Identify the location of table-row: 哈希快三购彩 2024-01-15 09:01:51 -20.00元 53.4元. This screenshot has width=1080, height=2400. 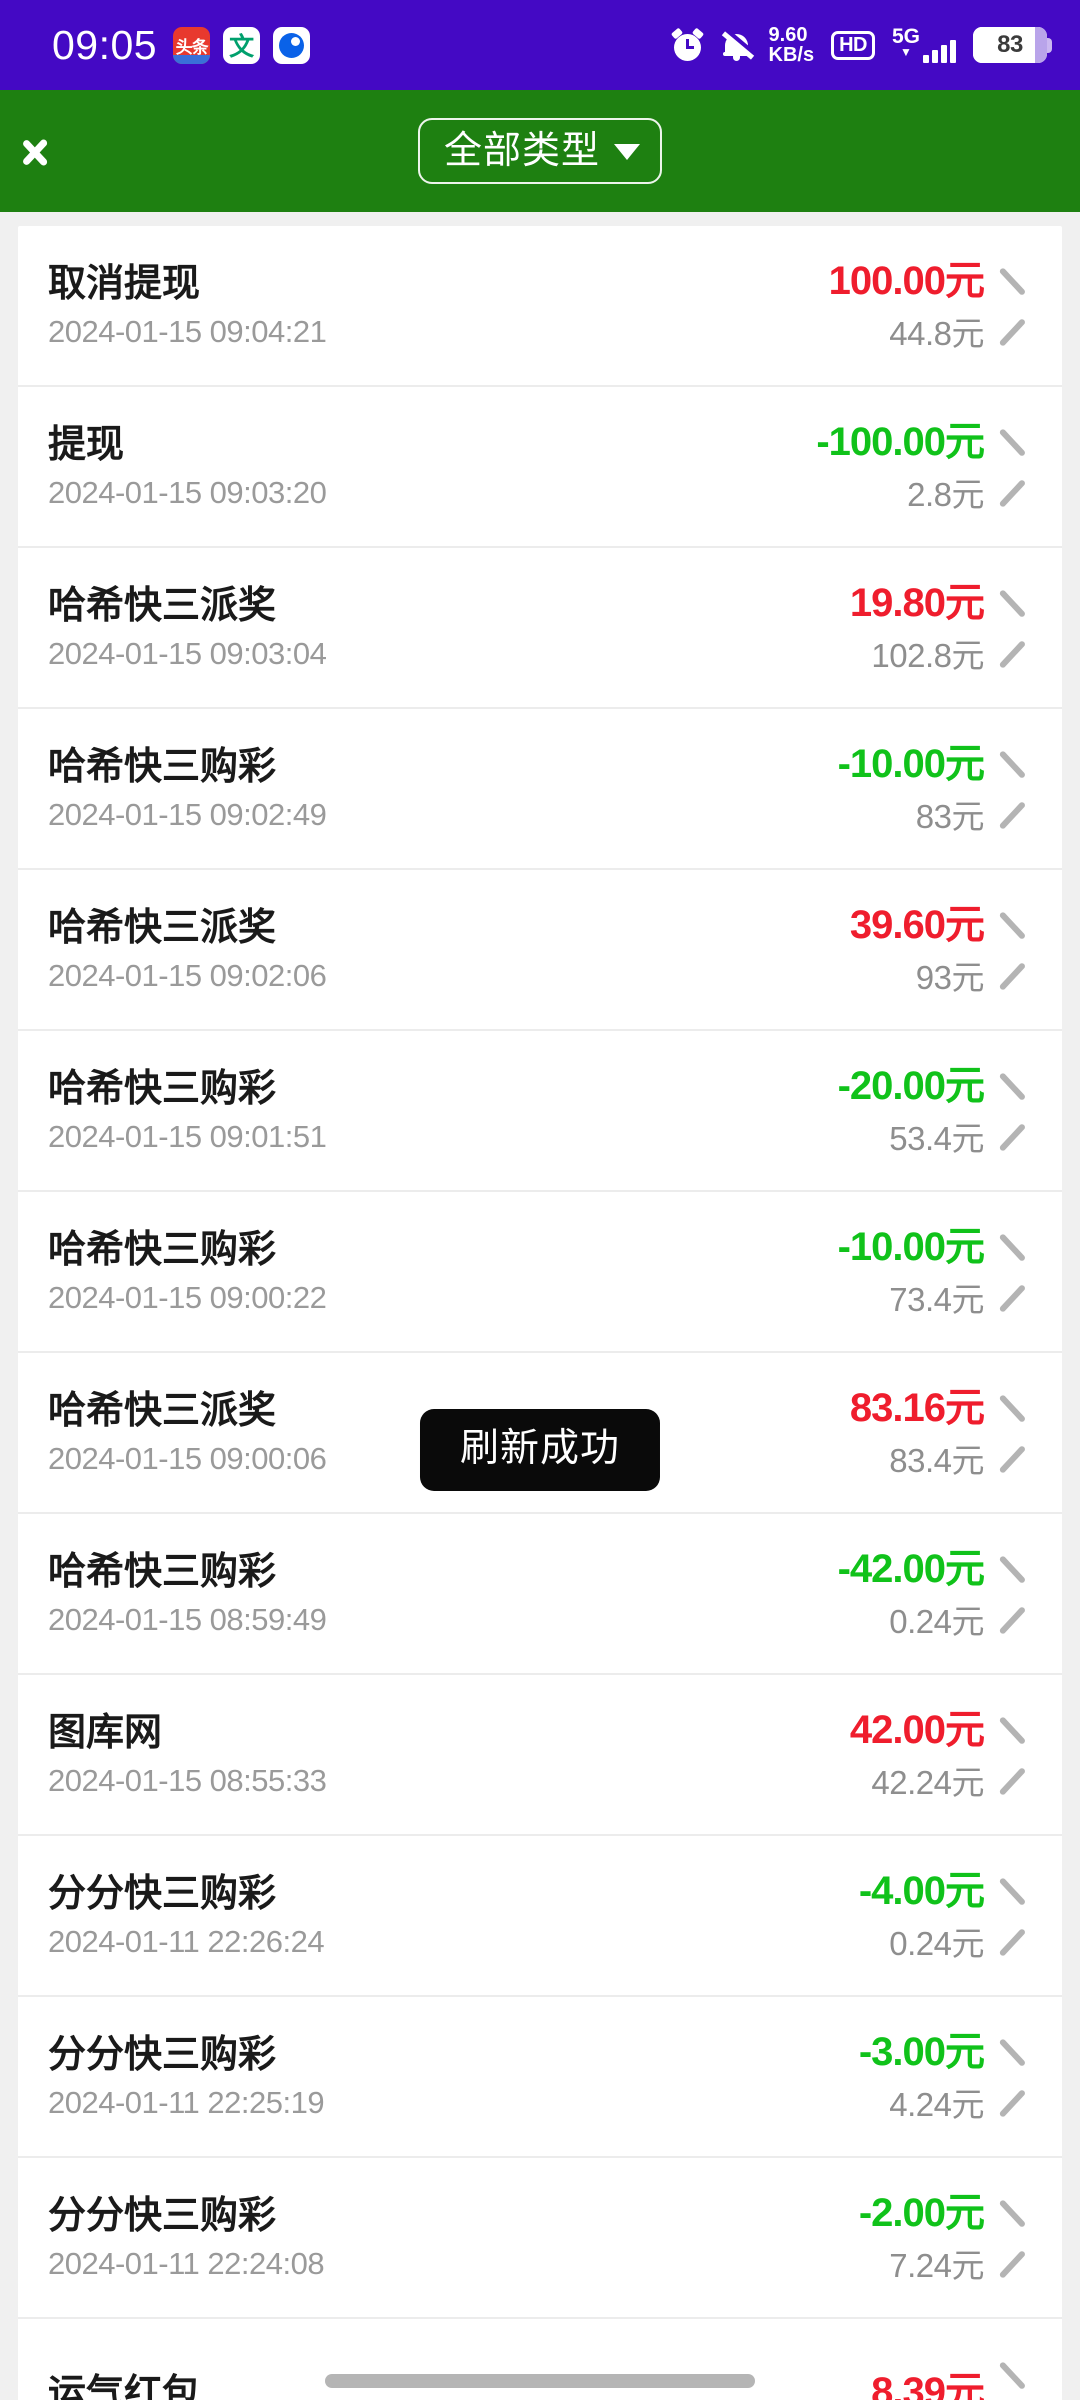
(540, 1111).